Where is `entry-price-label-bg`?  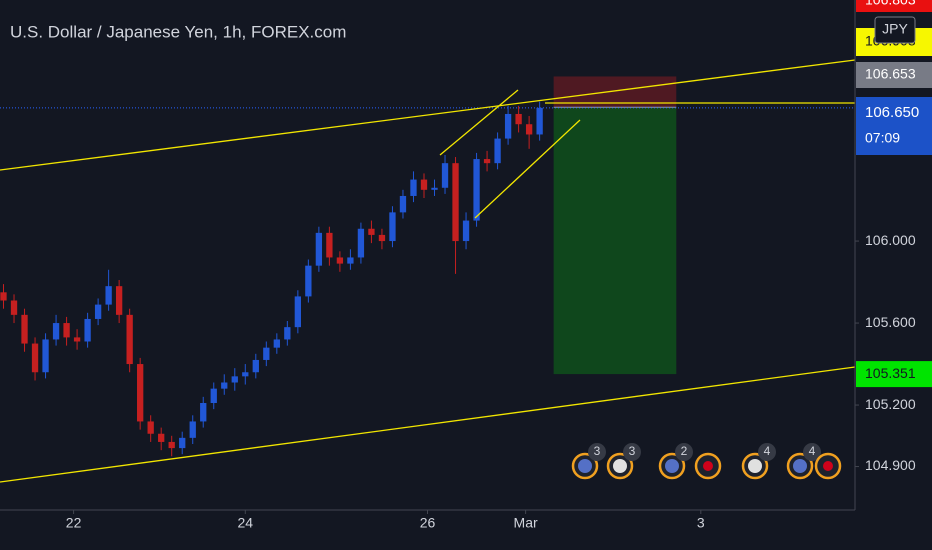
entry-price-label-bg is located at coordinates (894, 75).